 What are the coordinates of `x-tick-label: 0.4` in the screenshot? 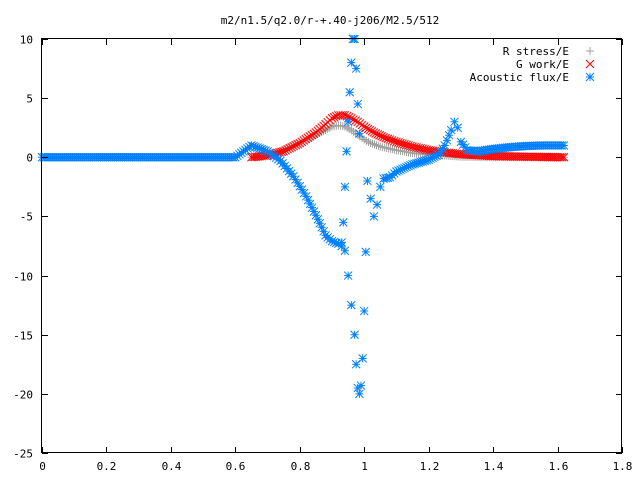 It's located at (172, 466).